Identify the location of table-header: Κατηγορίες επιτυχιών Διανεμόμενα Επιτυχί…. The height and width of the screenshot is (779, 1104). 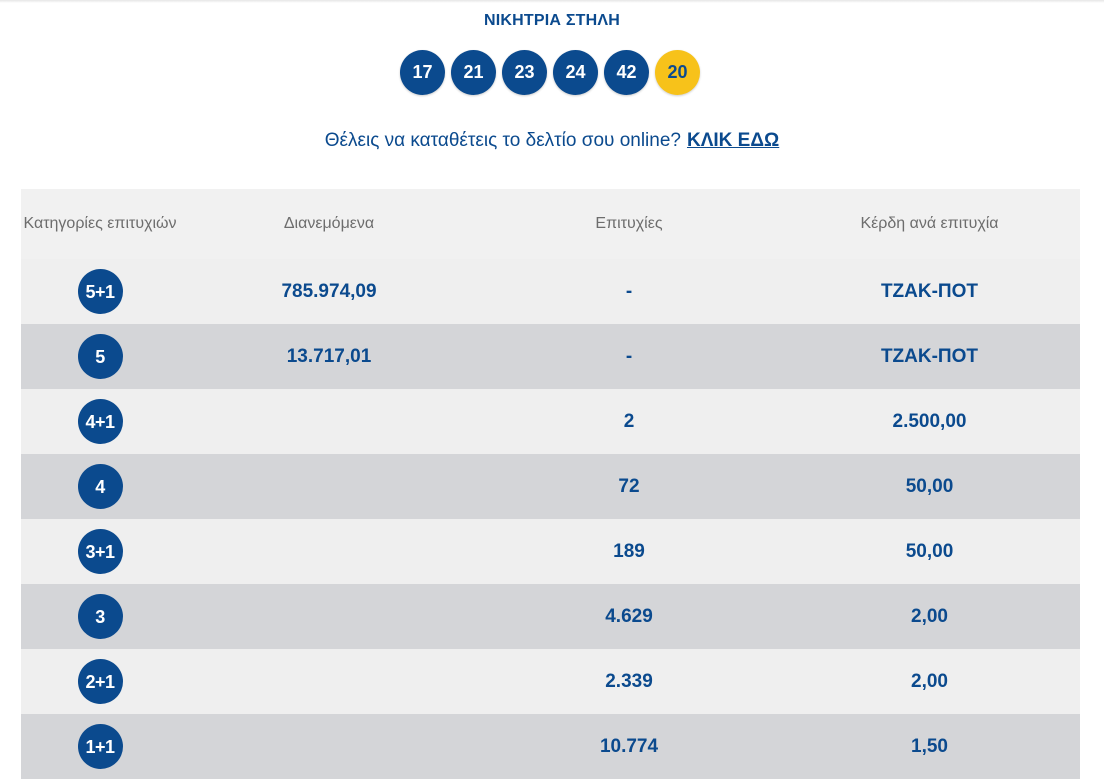
(550, 224).